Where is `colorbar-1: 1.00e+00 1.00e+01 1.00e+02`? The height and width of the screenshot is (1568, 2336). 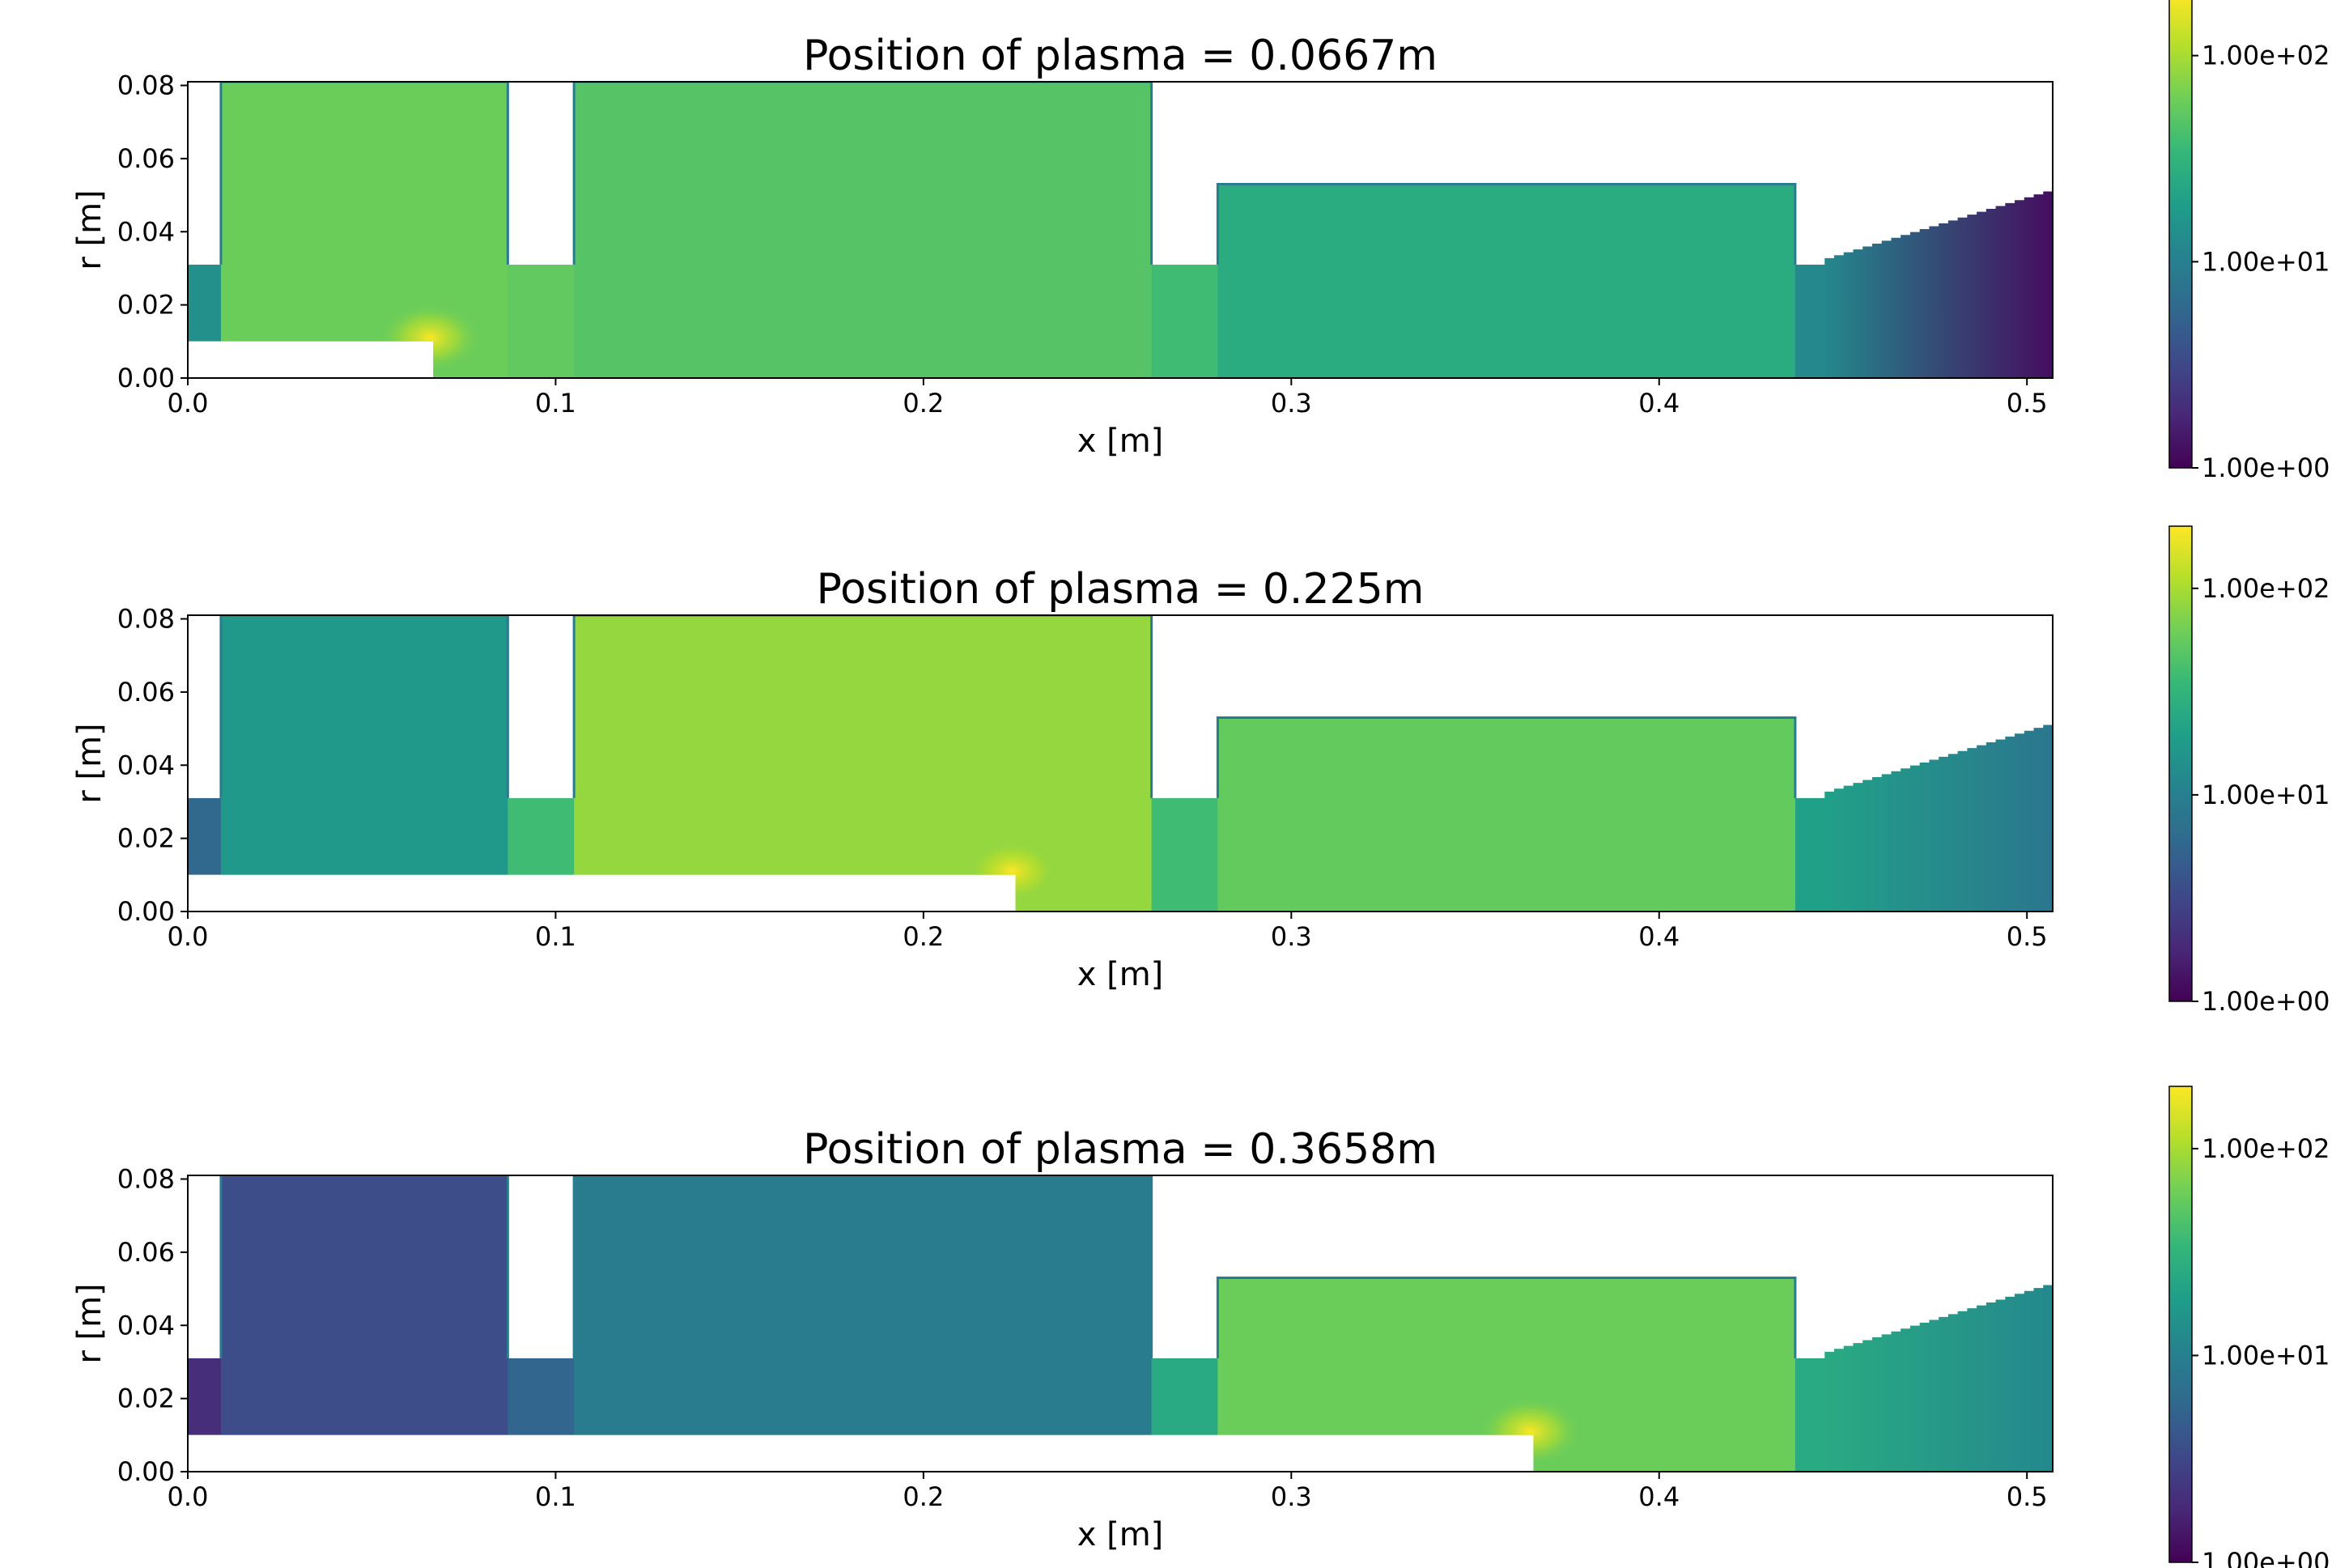
colorbar-1: 1.00e+00 1.00e+01 1.00e+02 is located at coordinates (2249, 241).